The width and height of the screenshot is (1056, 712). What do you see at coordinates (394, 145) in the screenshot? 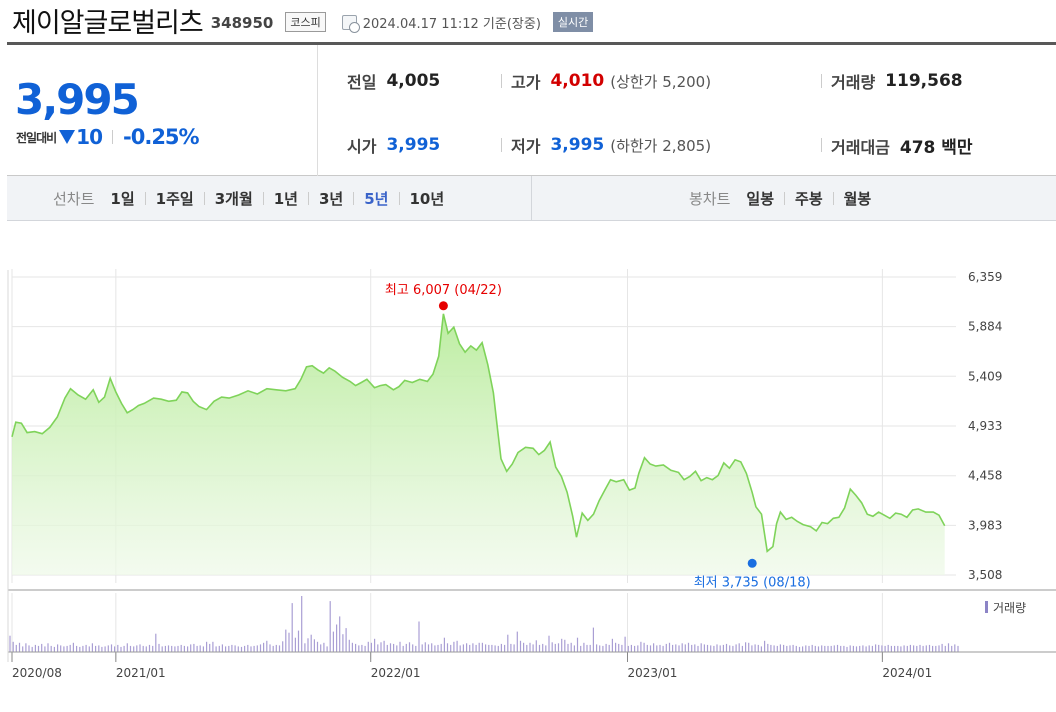
I see `stat-open: 시가 3,995` at bounding box center [394, 145].